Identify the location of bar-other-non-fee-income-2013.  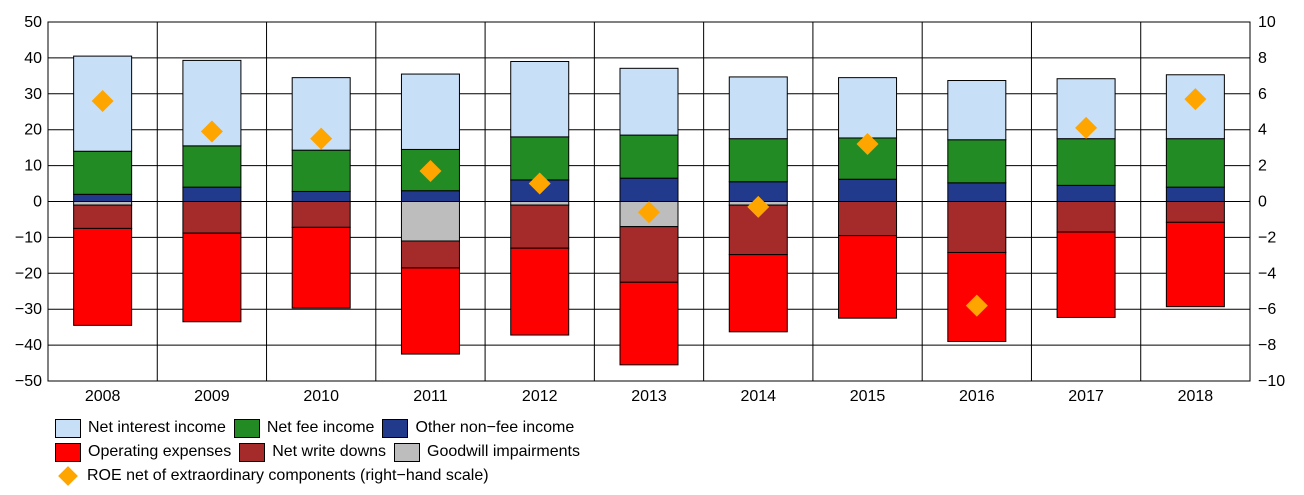
(649, 189).